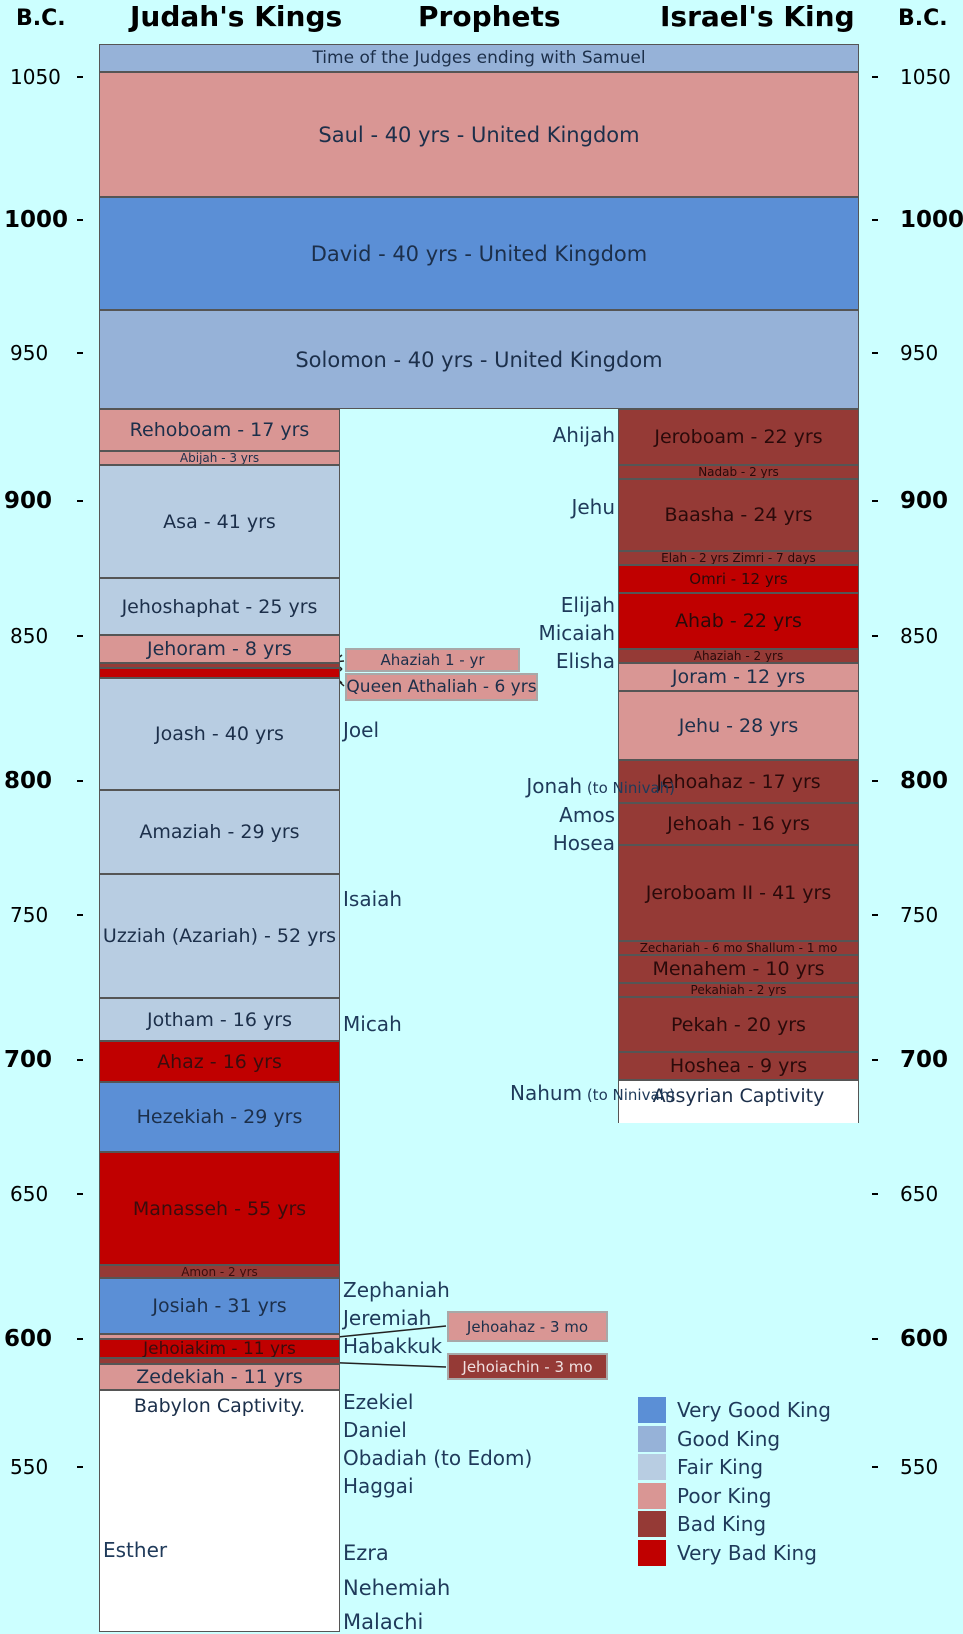 Image resolution: width=963 pixels, height=1634 pixels. I want to click on legend-swatch-poor, so click(652, 1495).